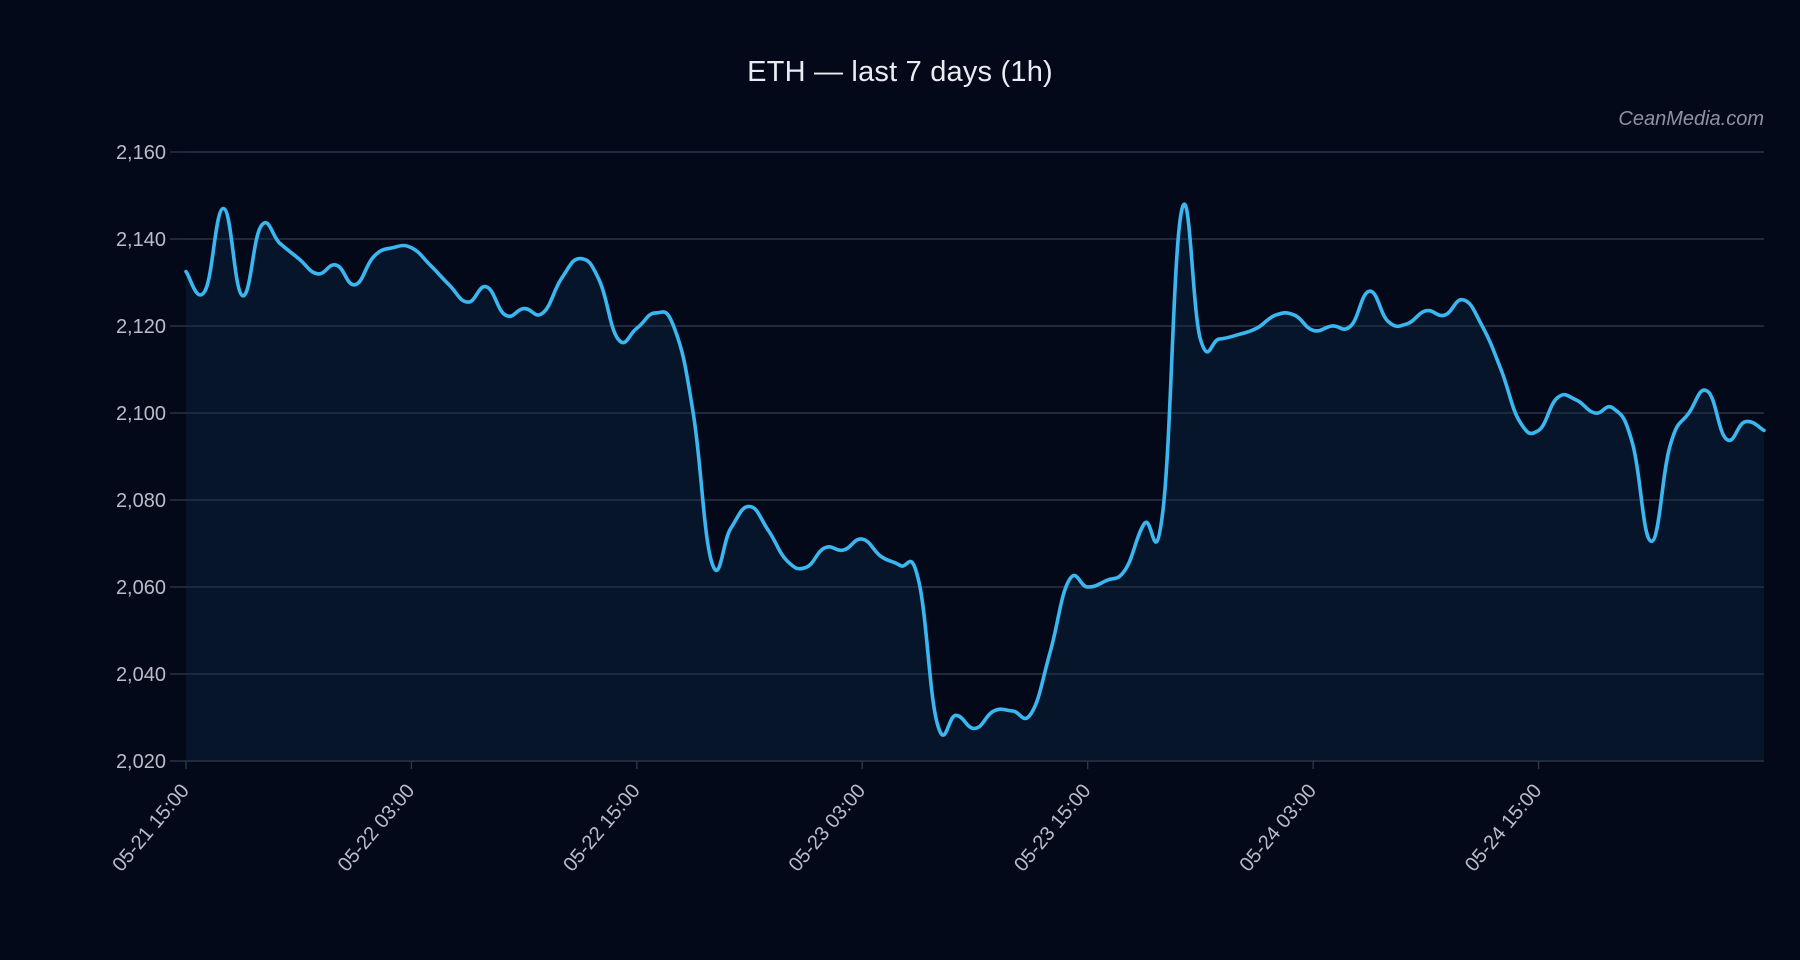  What do you see at coordinates (1503, 828) in the screenshot?
I see `x-tick-label: 05-24 15:00` at bounding box center [1503, 828].